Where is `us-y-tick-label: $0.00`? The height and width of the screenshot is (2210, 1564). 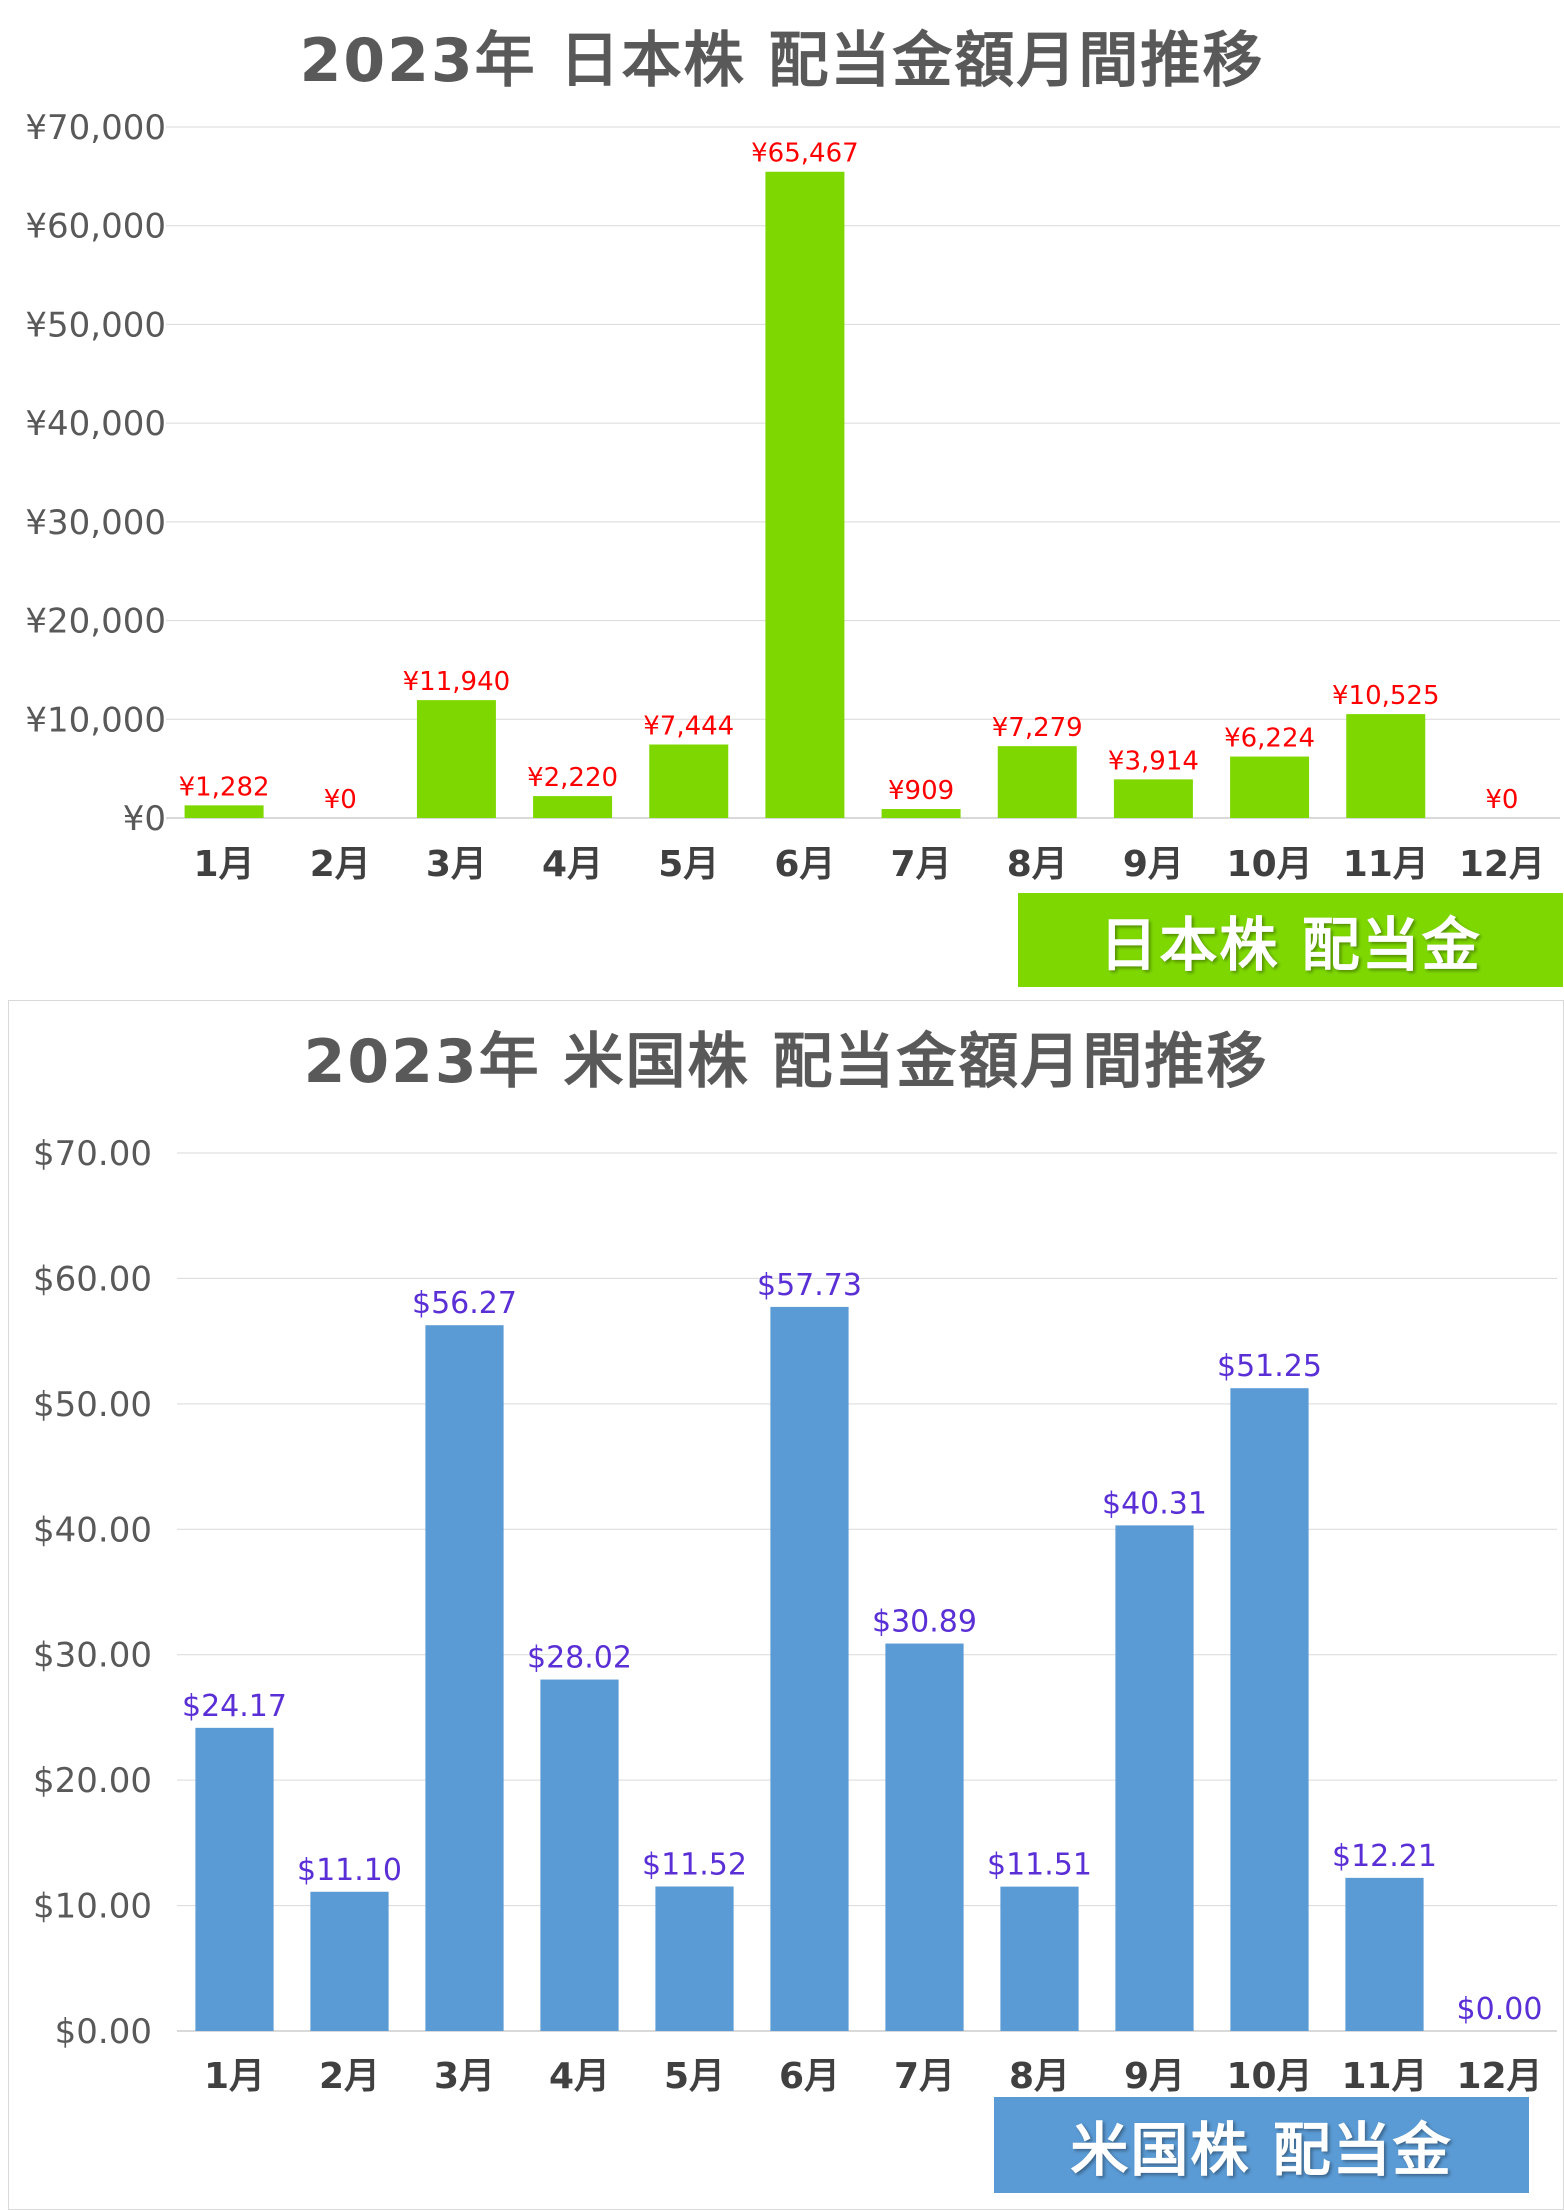
us-y-tick-label: $0.00 is located at coordinates (103, 2032).